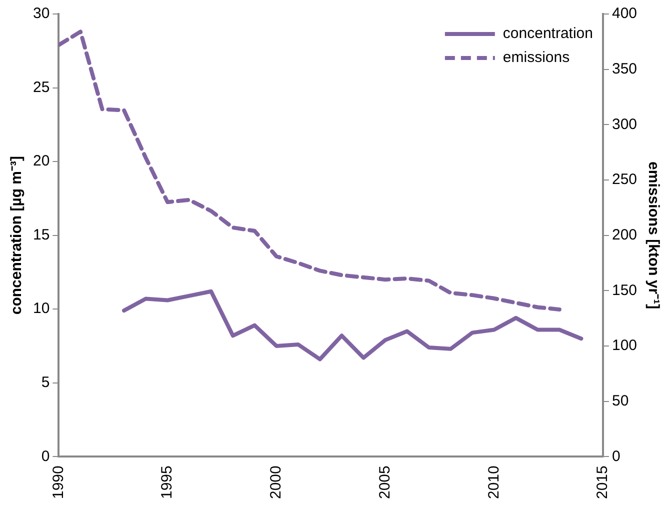  I want to click on y2-tick-label: 100, so click(625, 345).